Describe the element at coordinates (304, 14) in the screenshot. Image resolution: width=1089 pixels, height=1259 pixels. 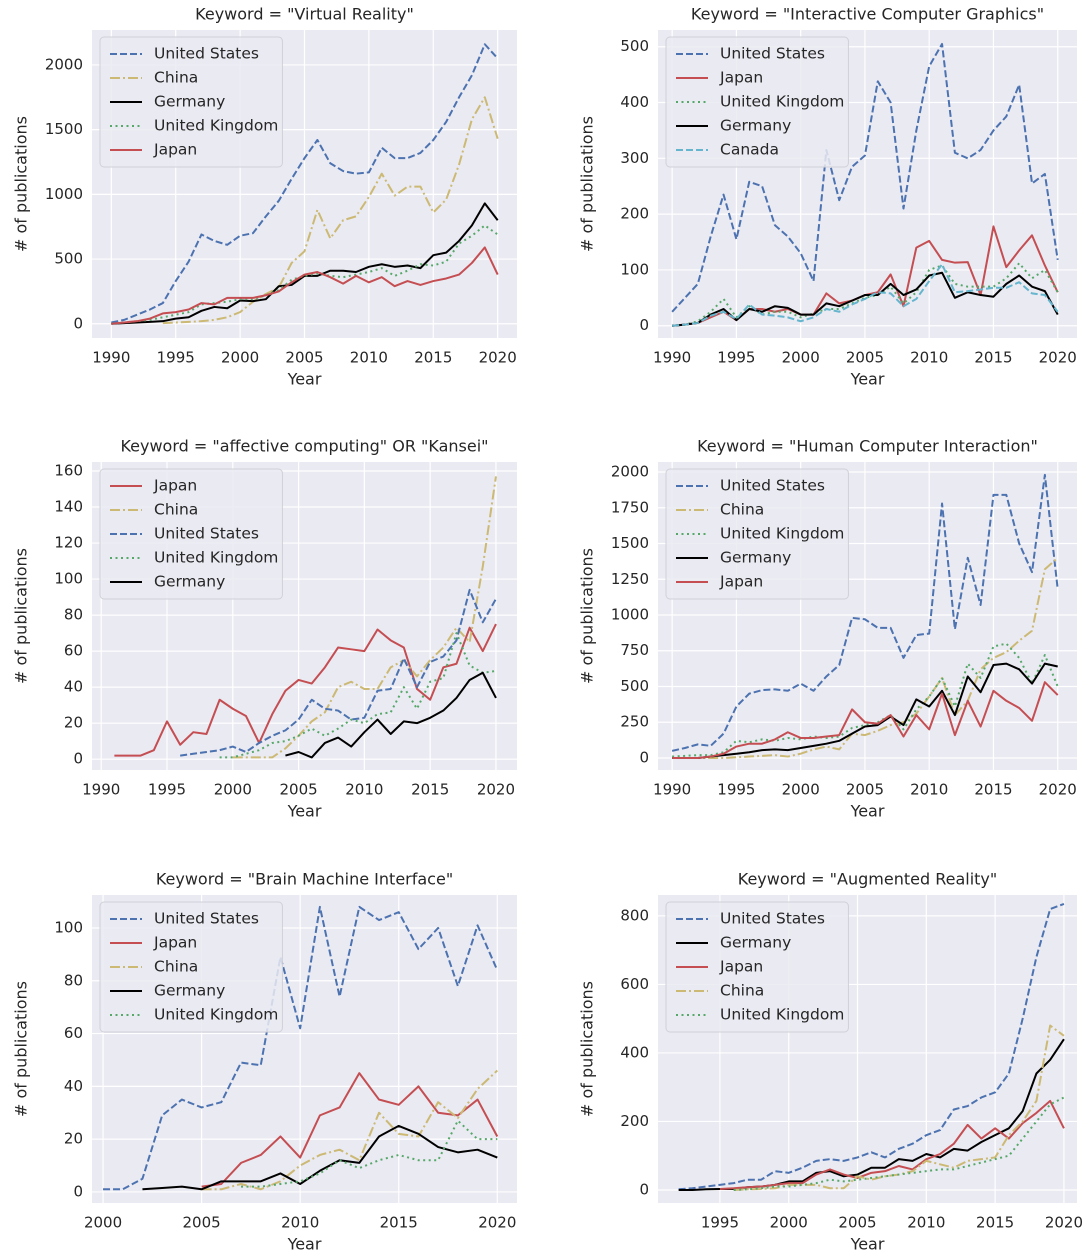
I see `chart-title: Keyword = "Virtual Reality"` at that location.